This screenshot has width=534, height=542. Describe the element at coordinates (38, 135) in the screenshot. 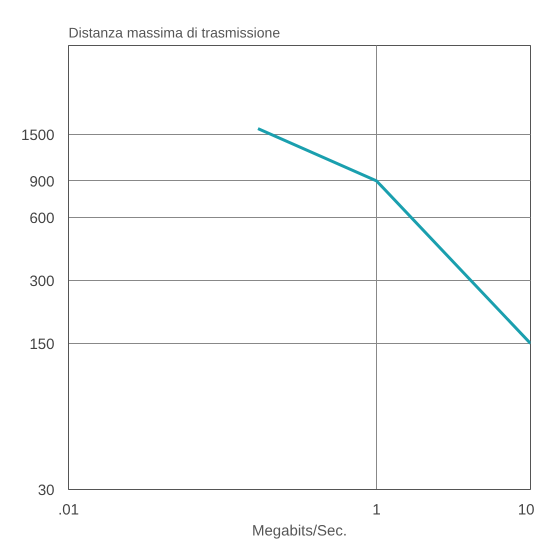

I see `y-tick-label: 1500` at that location.